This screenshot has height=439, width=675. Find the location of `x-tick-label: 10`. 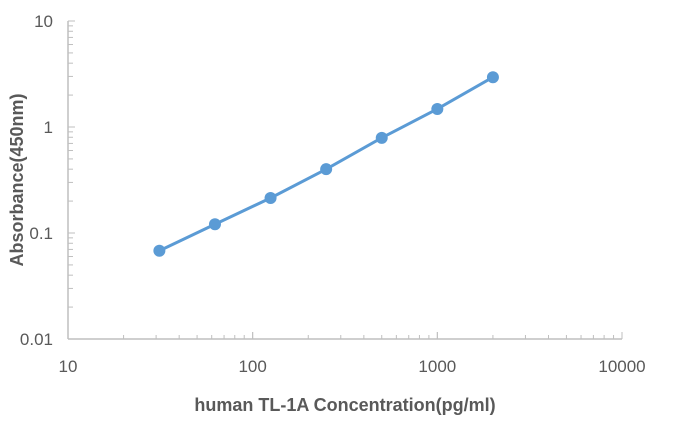

x-tick-label: 10 is located at coordinates (68, 366).